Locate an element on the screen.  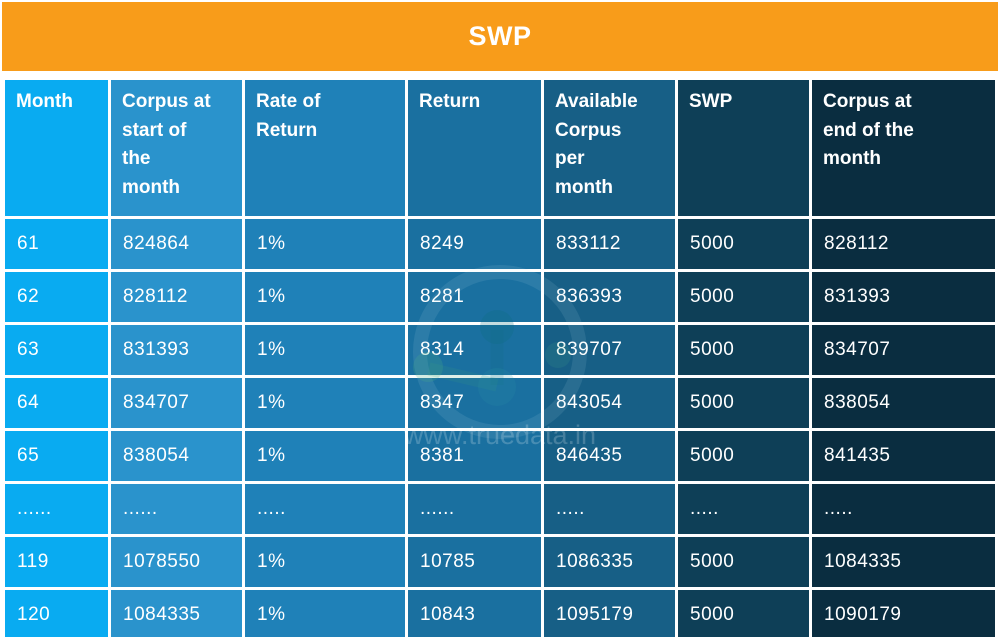
table-row: 63 831393 1% 8314 839707 5000 834707 is located at coordinates (500, 350).